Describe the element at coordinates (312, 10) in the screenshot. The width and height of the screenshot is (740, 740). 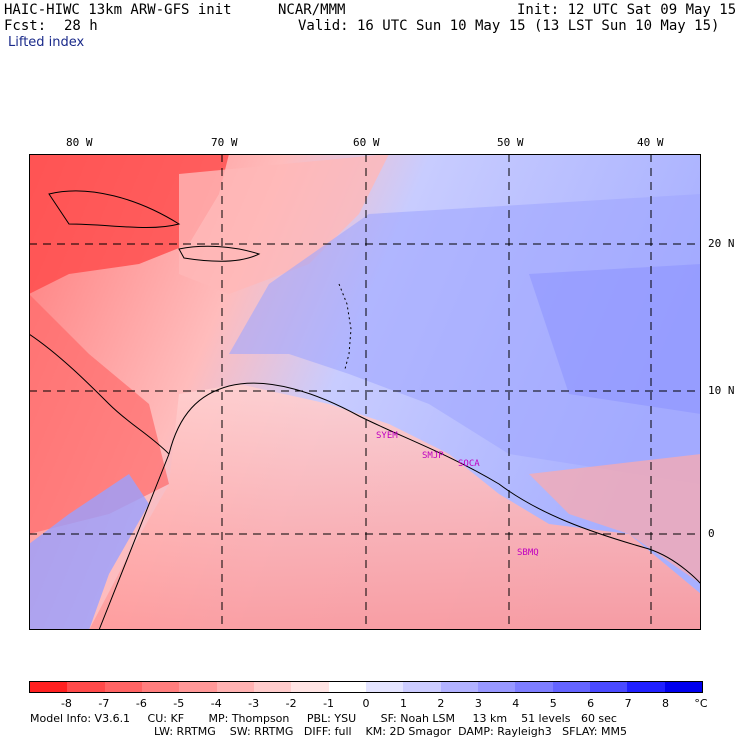
I see `title-org: NCAR/MMM` at that location.